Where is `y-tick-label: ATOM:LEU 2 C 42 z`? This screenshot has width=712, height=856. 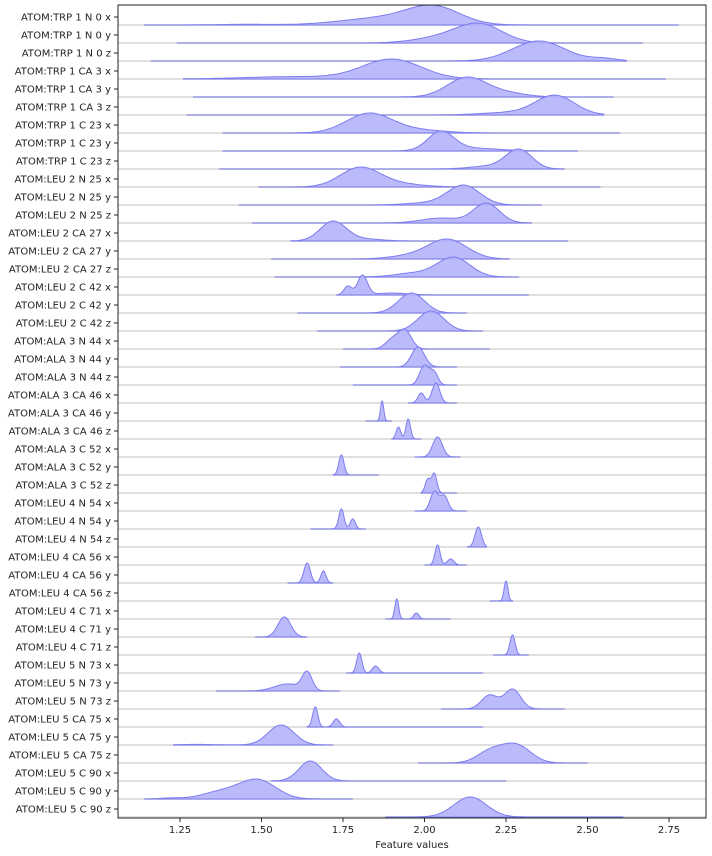 y-tick-label: ATOM:LEU 2 C 42 z is located at coordinates (63, 324).